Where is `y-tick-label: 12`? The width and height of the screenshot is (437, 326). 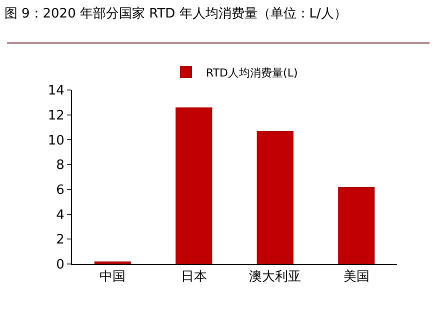
y-tick-label: 12 is located at coordinates (56, 116).